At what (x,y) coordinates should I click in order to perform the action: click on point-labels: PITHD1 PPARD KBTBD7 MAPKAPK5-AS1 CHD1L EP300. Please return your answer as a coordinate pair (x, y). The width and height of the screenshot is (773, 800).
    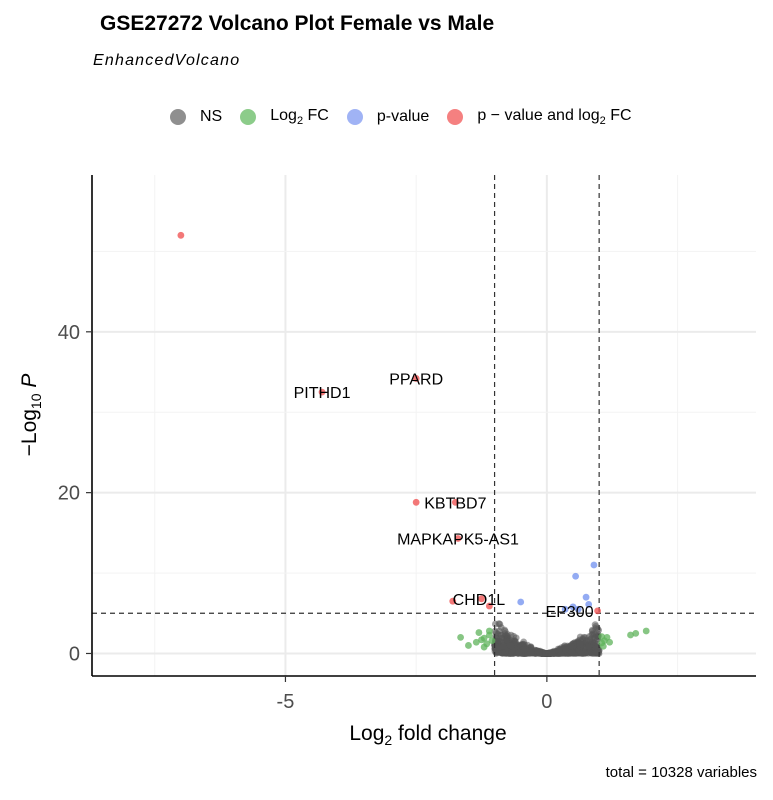
    Looking at the image, I should click on (444, 495).